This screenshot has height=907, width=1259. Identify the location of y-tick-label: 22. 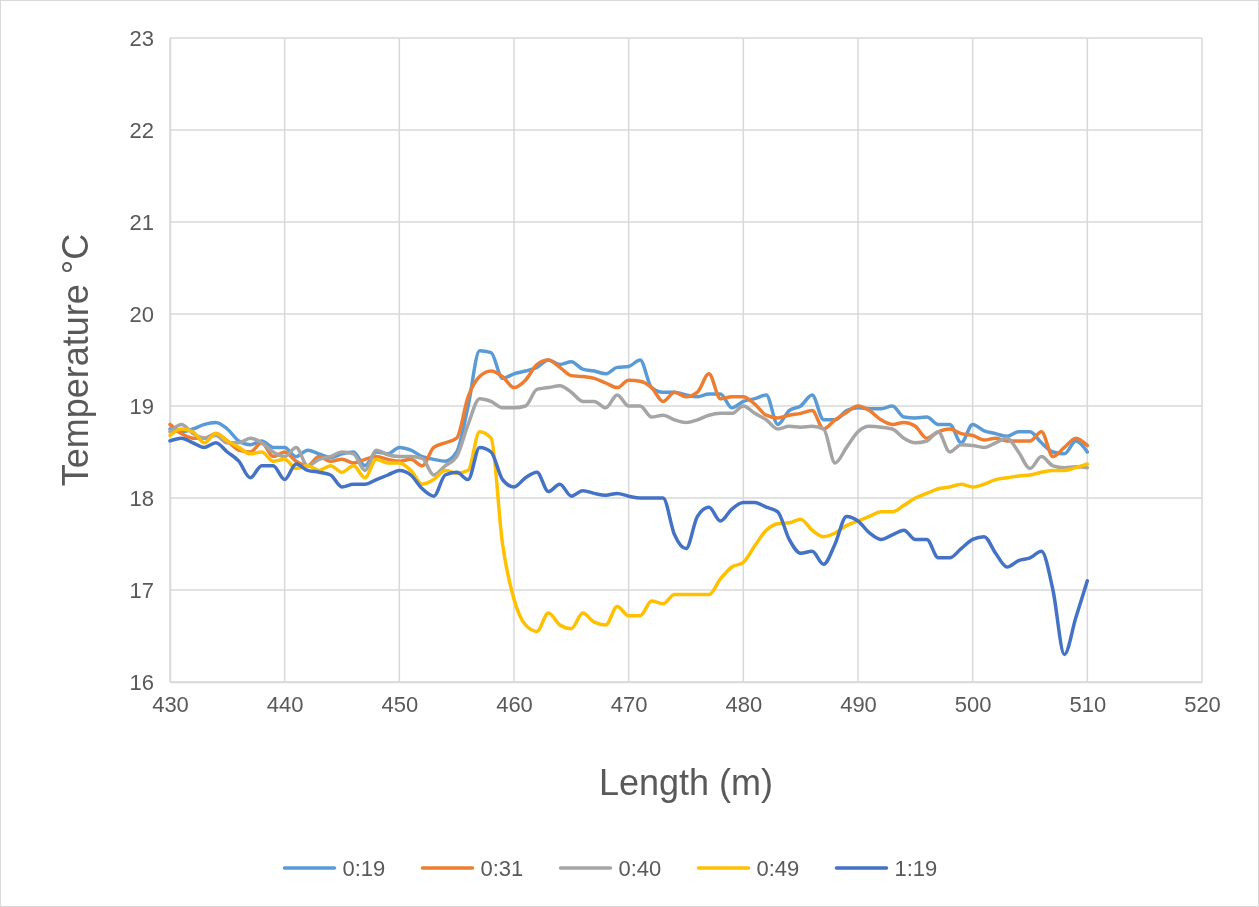
(141, 130).